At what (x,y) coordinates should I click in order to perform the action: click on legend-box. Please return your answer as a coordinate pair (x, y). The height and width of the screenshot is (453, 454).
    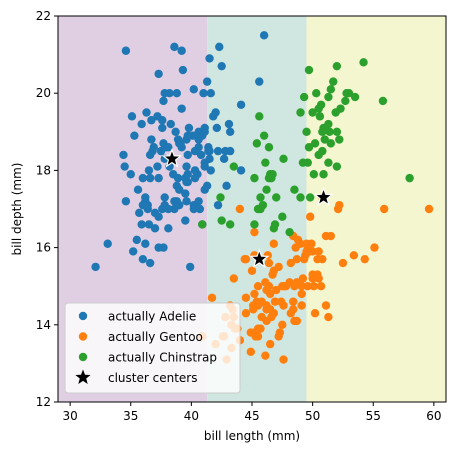
    Looking at the image, I should click on (152, 348).